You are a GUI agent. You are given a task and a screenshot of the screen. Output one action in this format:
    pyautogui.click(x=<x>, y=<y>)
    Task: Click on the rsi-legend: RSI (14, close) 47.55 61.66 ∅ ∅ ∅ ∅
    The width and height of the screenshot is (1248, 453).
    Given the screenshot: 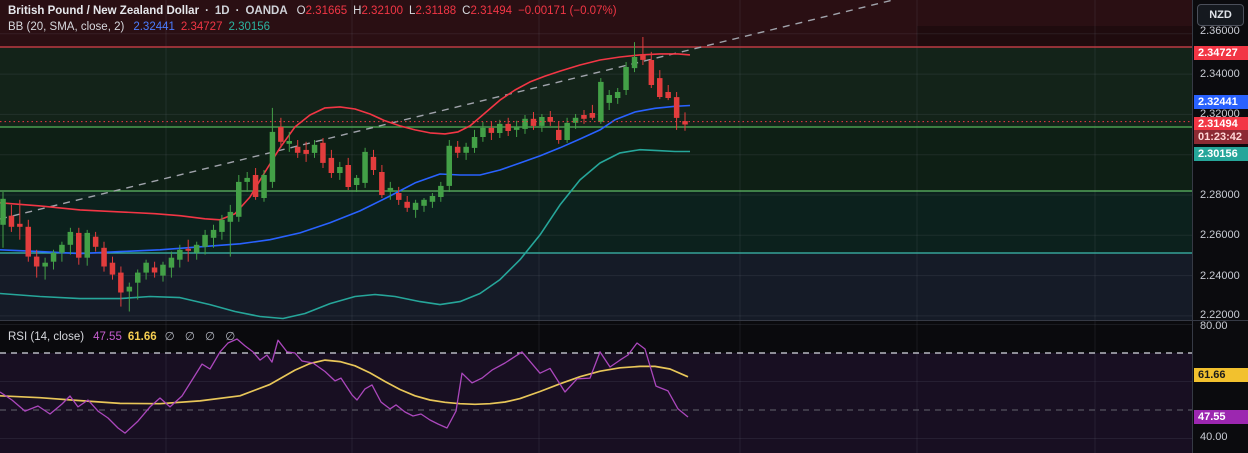 What is the action you would take?
    pyautogui.click(x=121, y=337)
    